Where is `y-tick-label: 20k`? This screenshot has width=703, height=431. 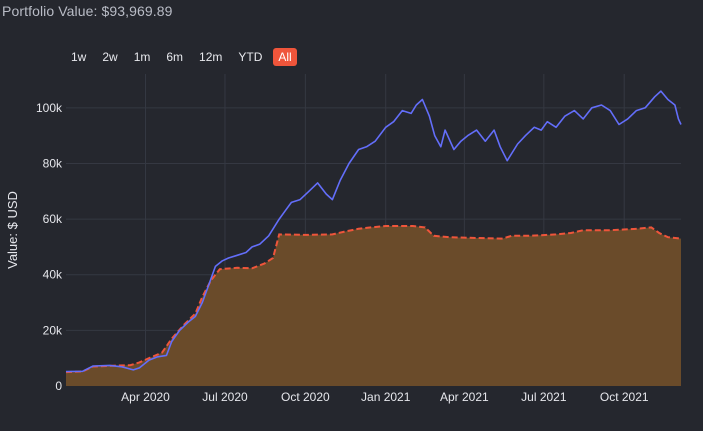
y-tick-label: 20k is located at coordinates (53, 330).